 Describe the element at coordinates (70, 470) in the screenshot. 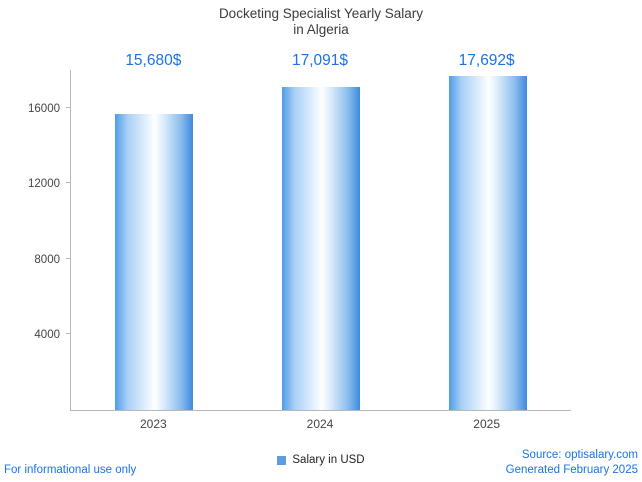

I see `disclaimer-text: For informational use only` at that location.